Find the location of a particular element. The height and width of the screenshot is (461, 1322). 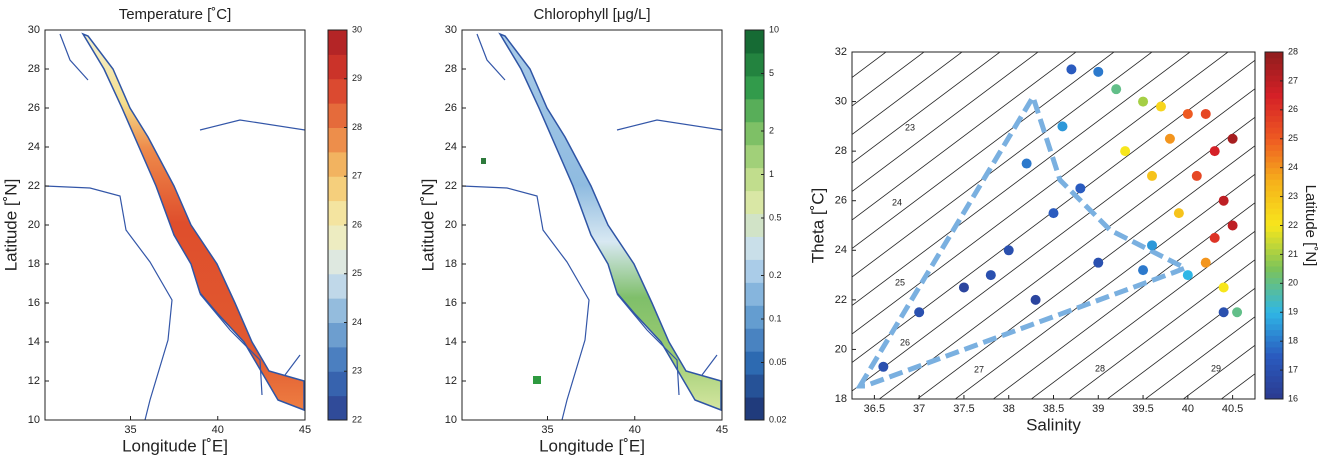

y-tick-label: 28 is located at coordinates (34, 69).